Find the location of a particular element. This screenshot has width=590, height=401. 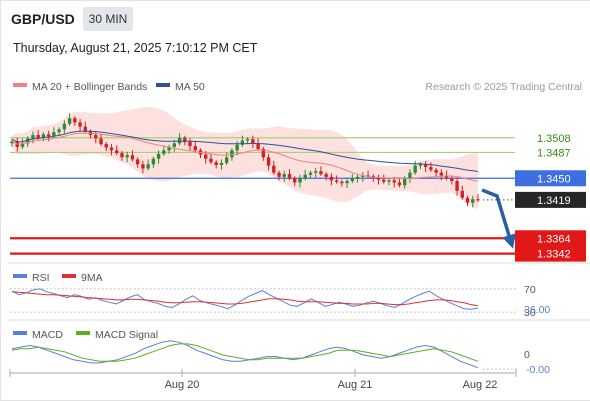

support-label: 1.3342 is located at coordinates (554, 255).